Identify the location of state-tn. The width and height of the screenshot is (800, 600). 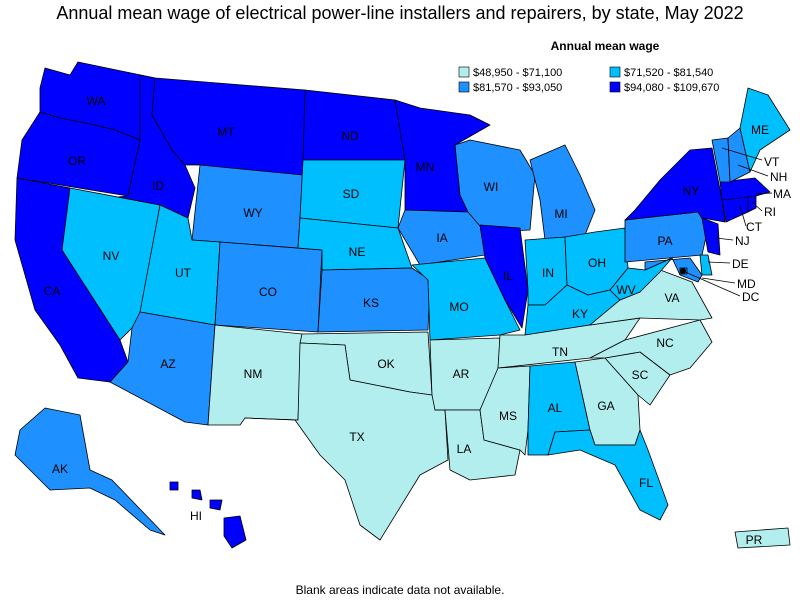
(569, 343).